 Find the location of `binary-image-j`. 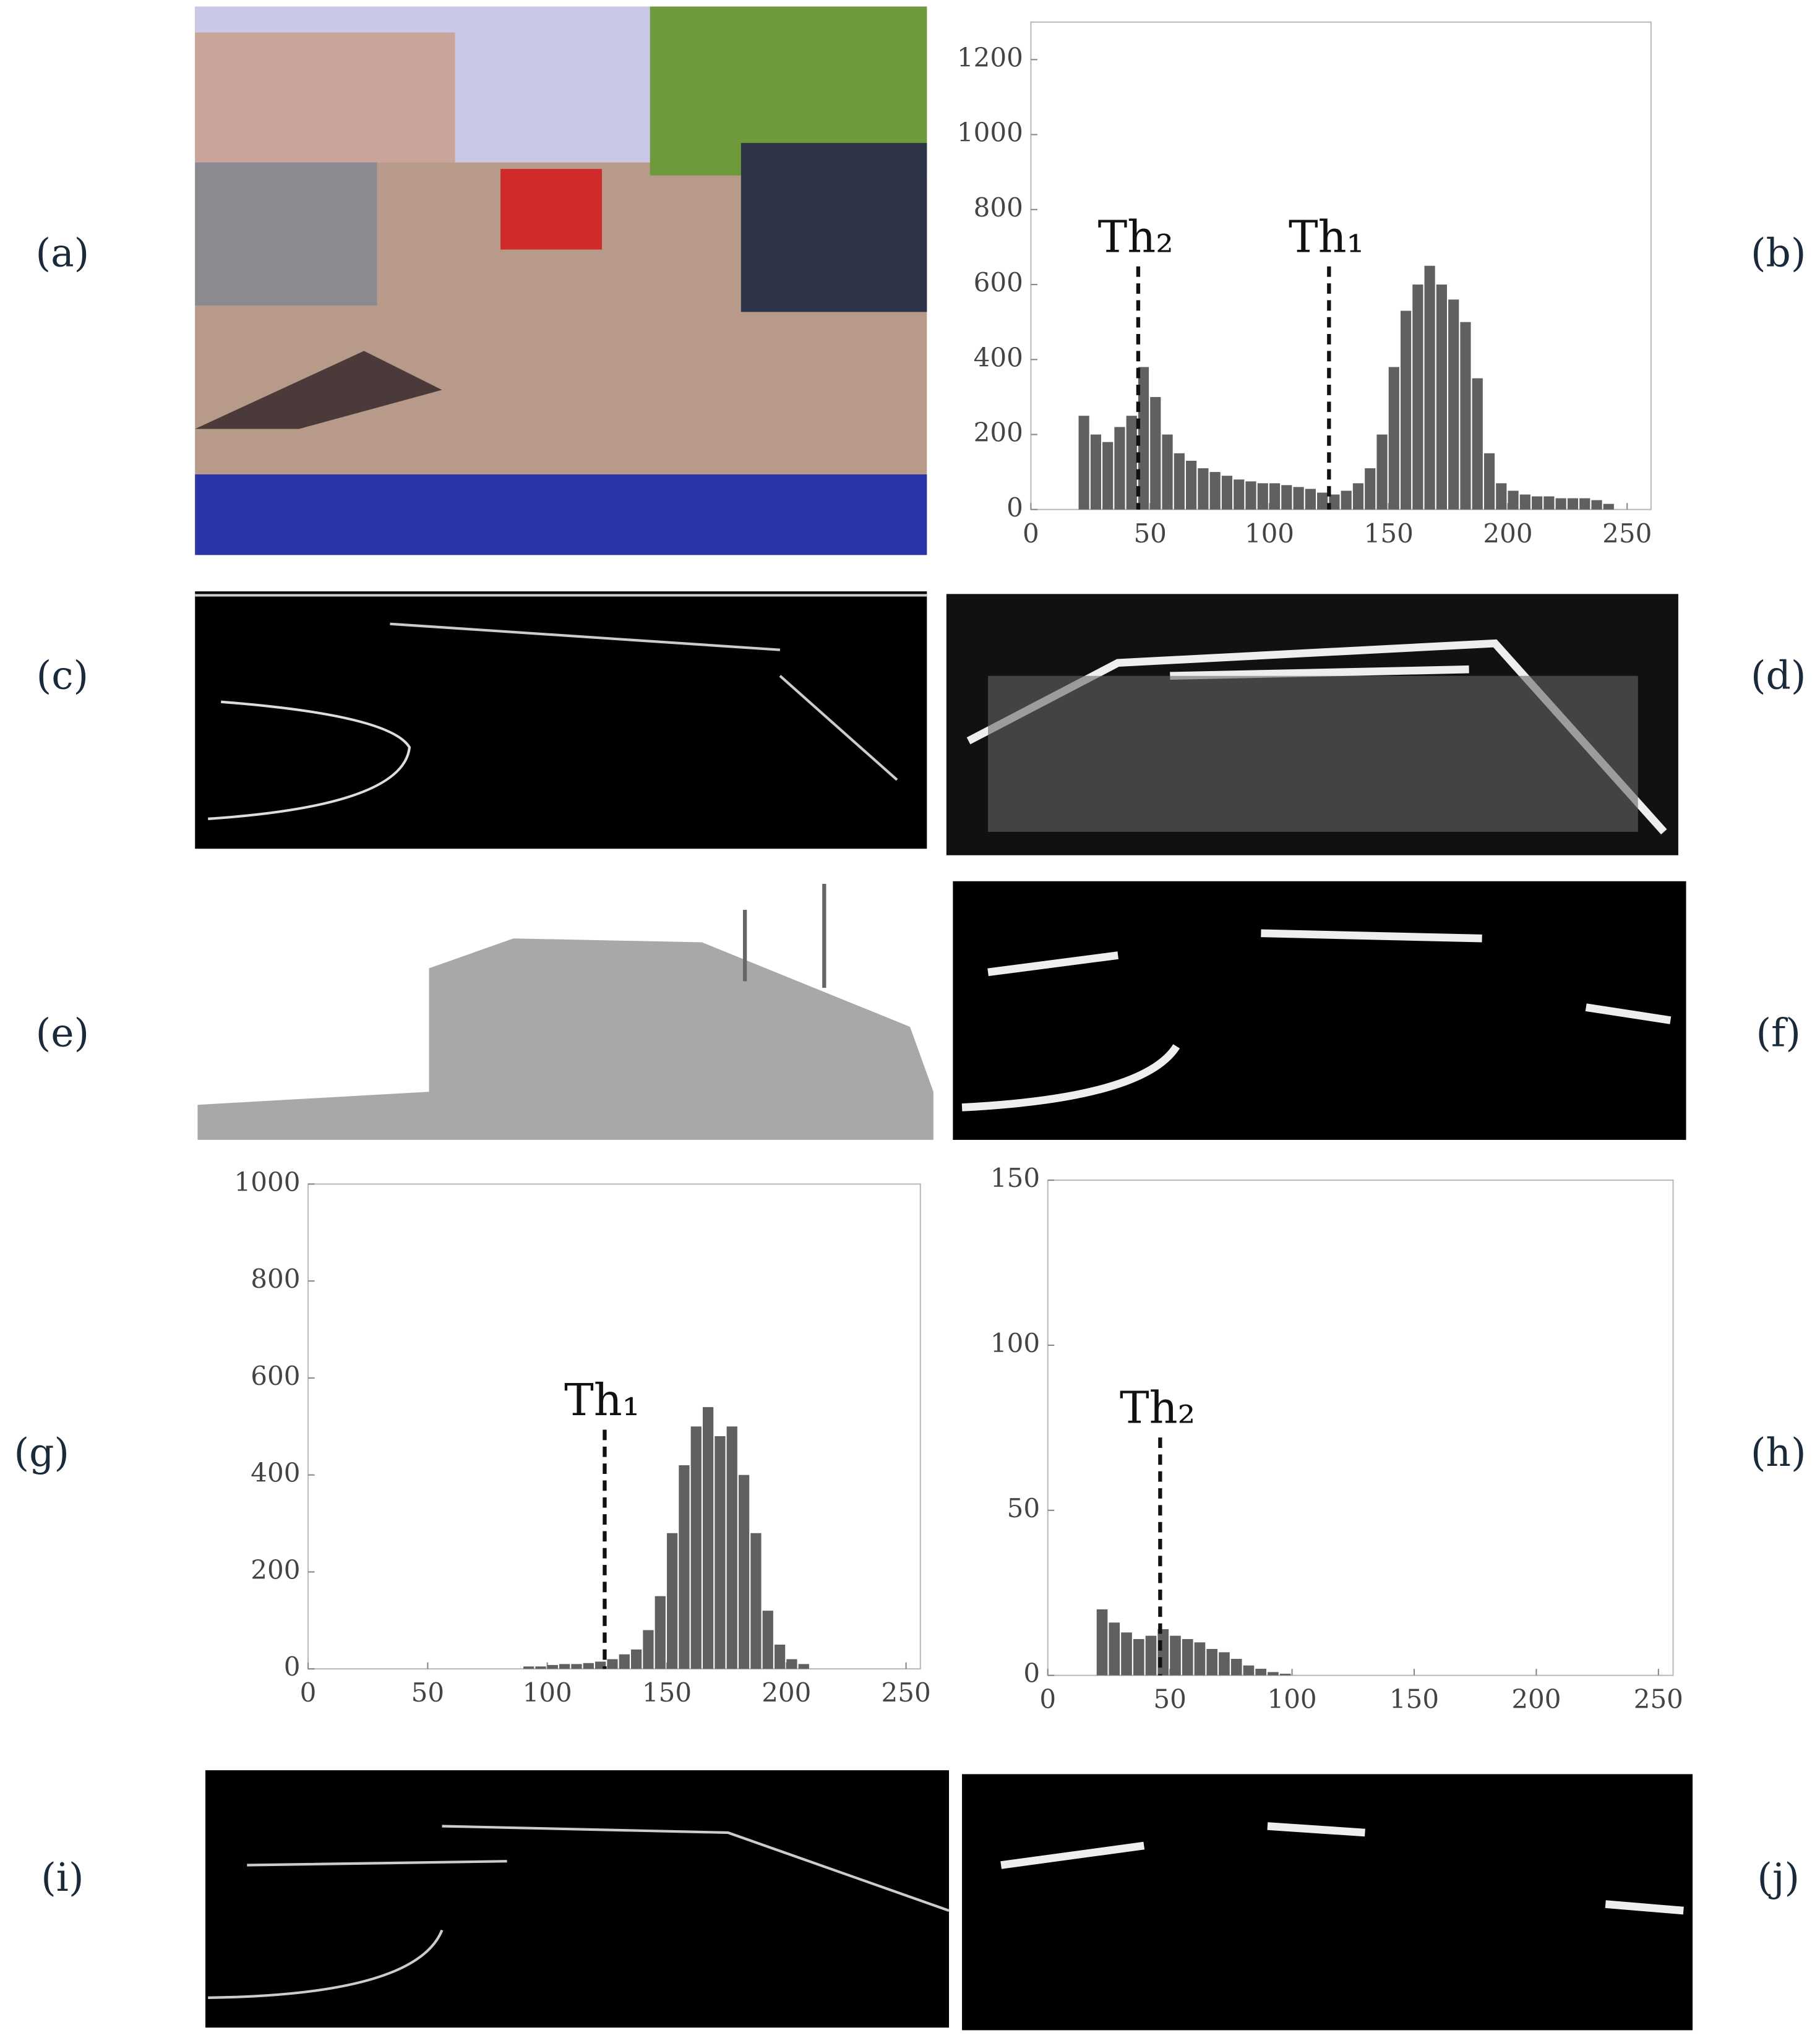

binary-image-j is located at coordinates (1327, 1902).